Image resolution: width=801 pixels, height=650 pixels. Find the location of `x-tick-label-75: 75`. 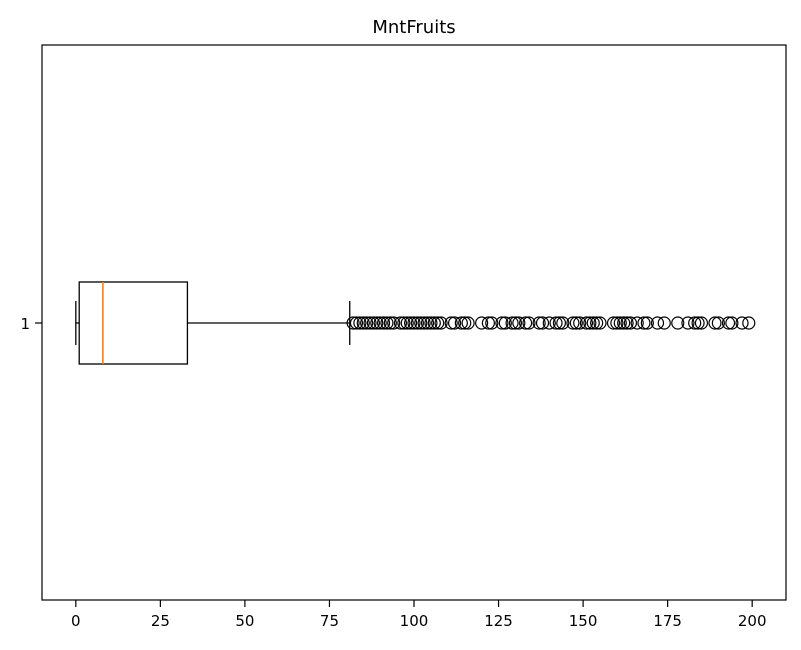

x-tick-label-75: 75 is located at coordinates (329, 621).